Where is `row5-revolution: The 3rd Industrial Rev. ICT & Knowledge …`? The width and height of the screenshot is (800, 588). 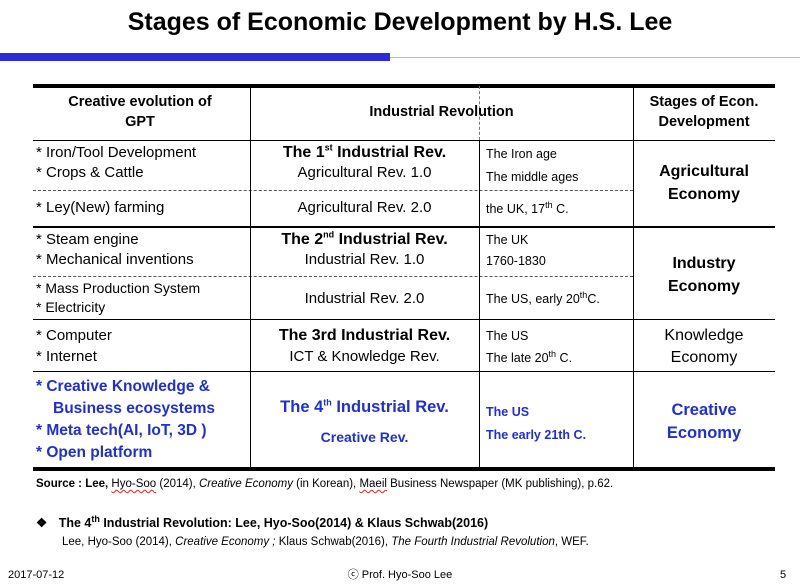
row5-revolution: The 3rd Industrial Rev. ICT & Knowledge … is located at coordinates (364, 346).